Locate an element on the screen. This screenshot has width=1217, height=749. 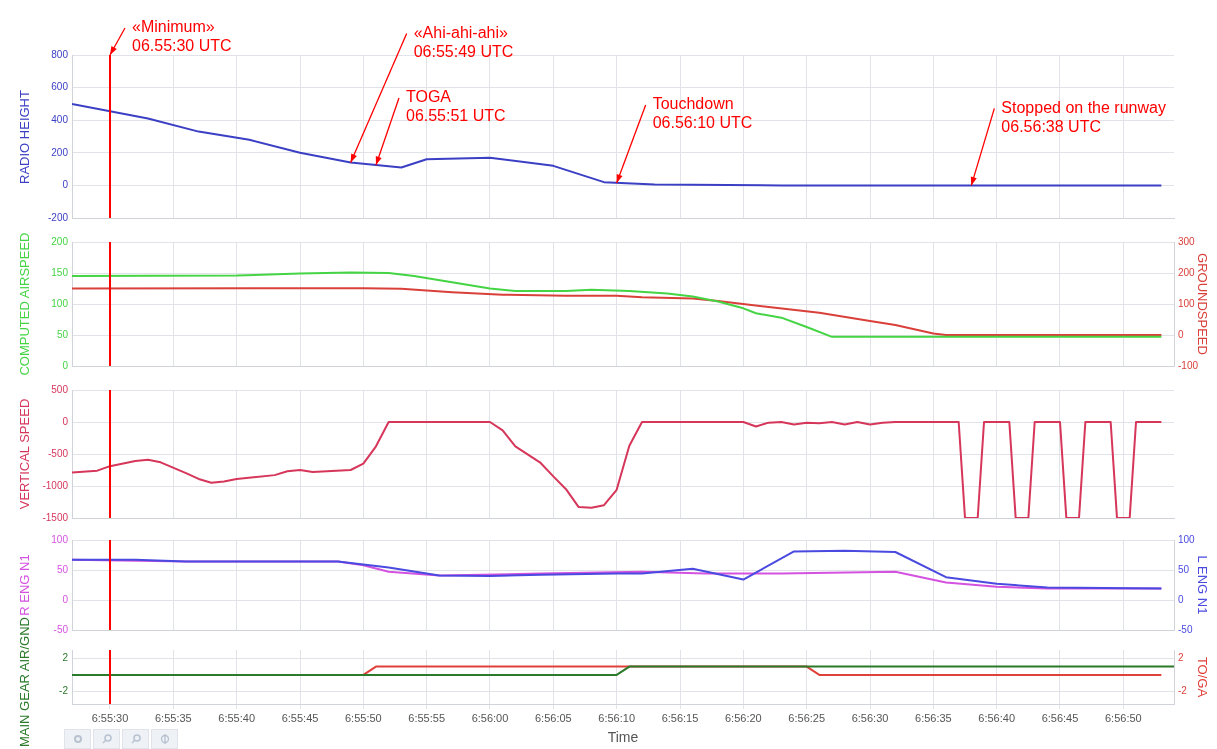
annotation: «Minimum» 06.55:30 UTC is located at coordinates (181, 36).